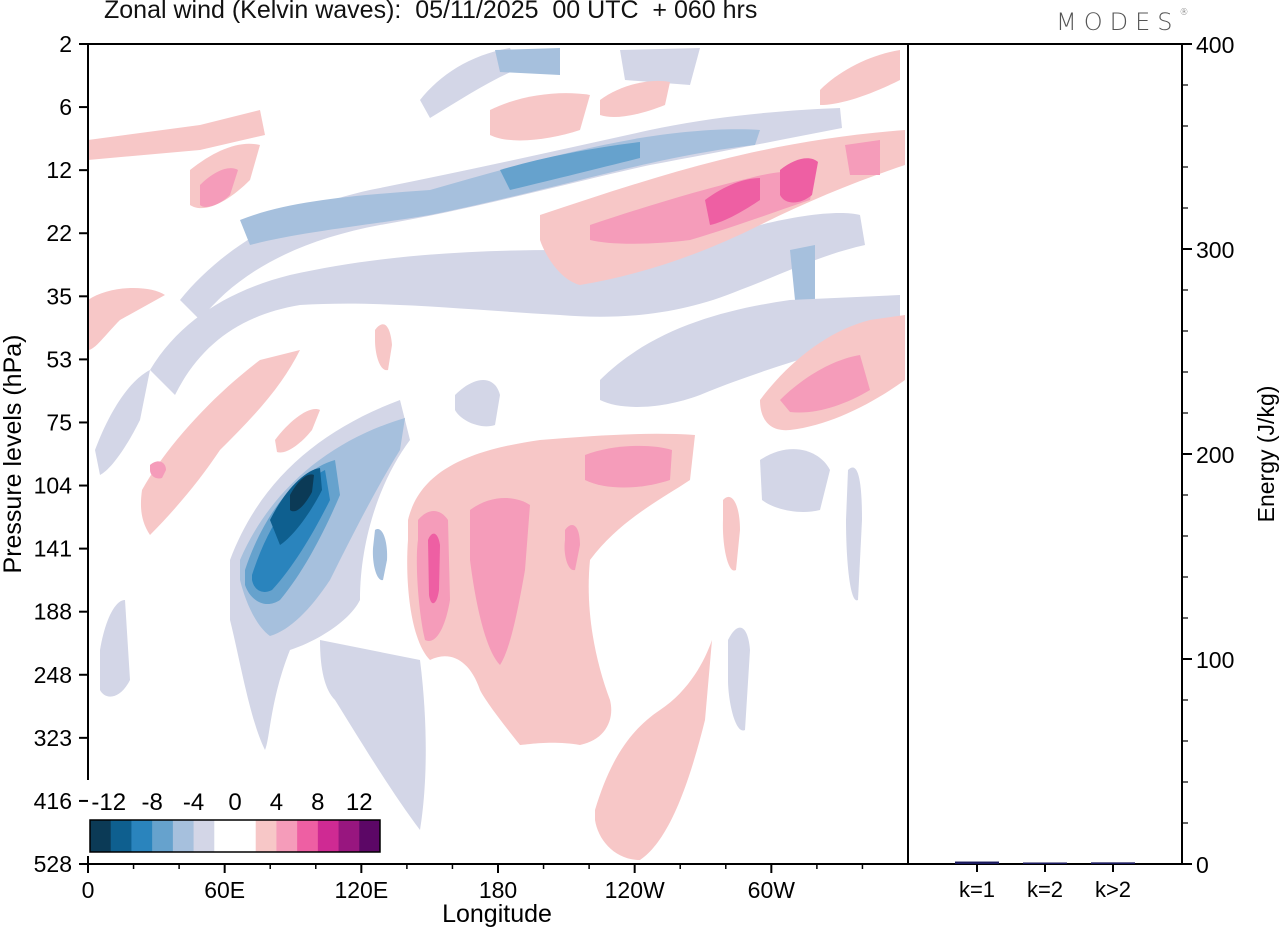 The width and height of the screenshot is (1280, 930). Describe the element at coordinates (61, 454) in the screenshot. I see `y-axis: 2 6 12 22 35 53 75 104 141 188 248 323 416 528` at that location.